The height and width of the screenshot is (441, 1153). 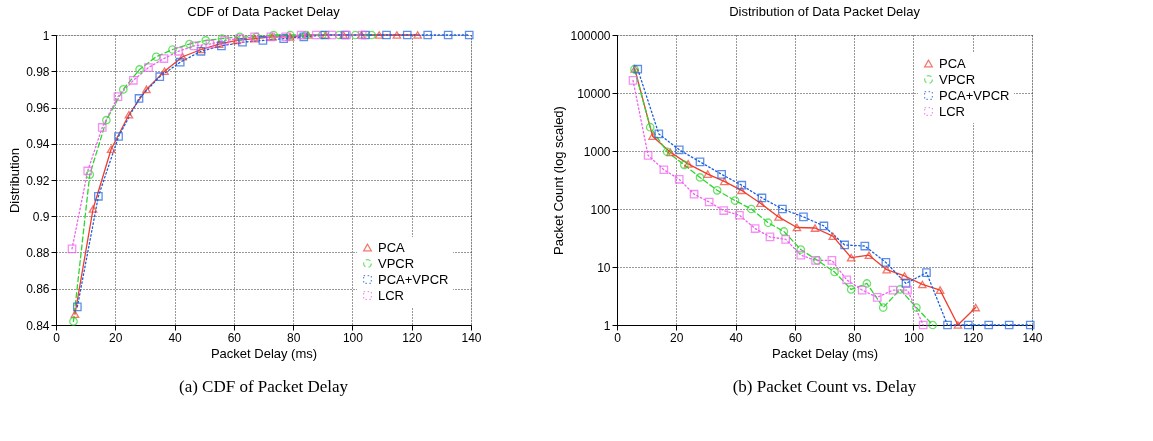 I want to click on chart-title: Distribution of Data Packet Delay, so click(x=825, y=11).